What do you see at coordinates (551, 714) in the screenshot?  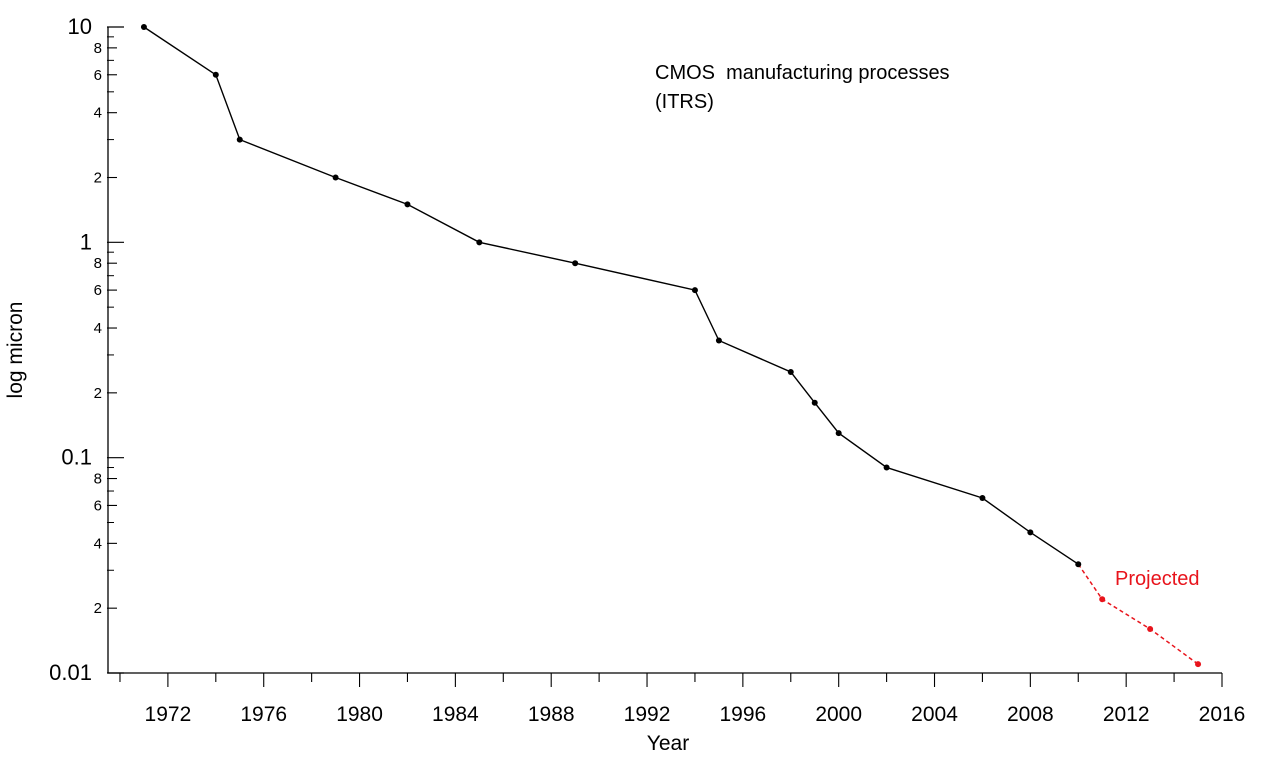 I see `x-tick-label: 1988` at bounding box center [551, 714].